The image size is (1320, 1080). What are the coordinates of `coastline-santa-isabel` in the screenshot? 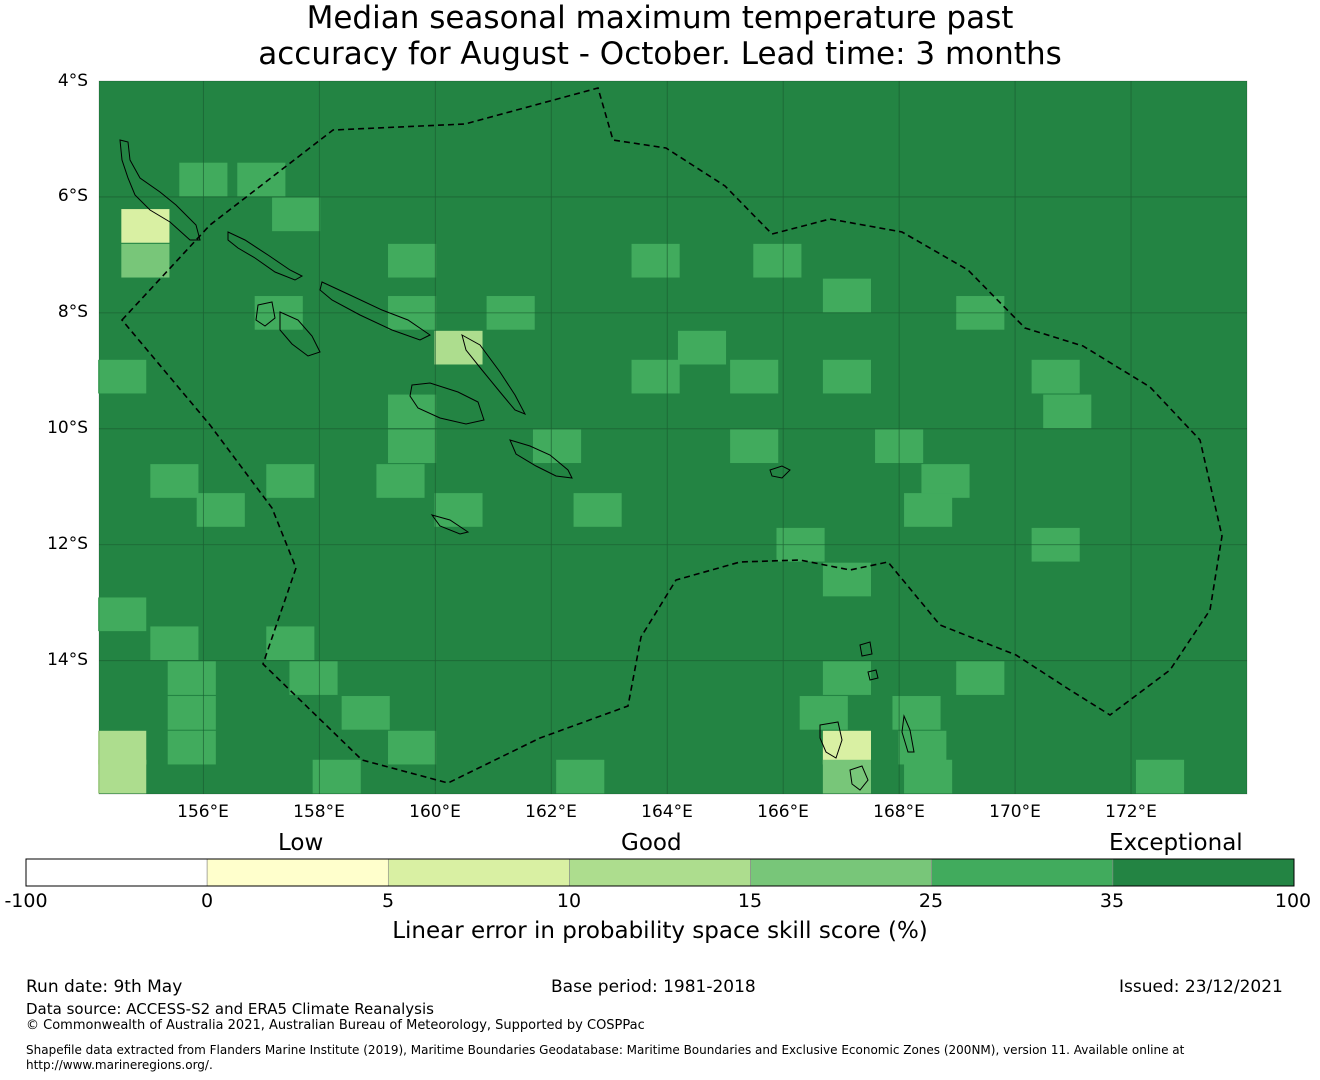 It's located at (375, 311).